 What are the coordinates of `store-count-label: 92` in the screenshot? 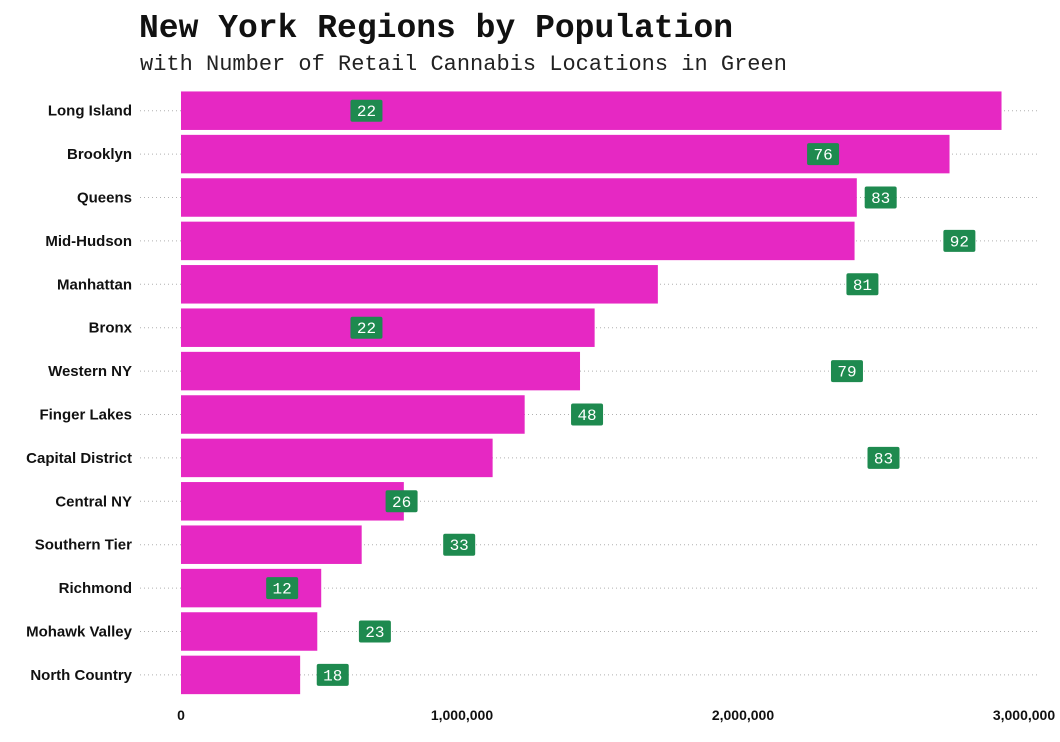 It's located at (959, 242).